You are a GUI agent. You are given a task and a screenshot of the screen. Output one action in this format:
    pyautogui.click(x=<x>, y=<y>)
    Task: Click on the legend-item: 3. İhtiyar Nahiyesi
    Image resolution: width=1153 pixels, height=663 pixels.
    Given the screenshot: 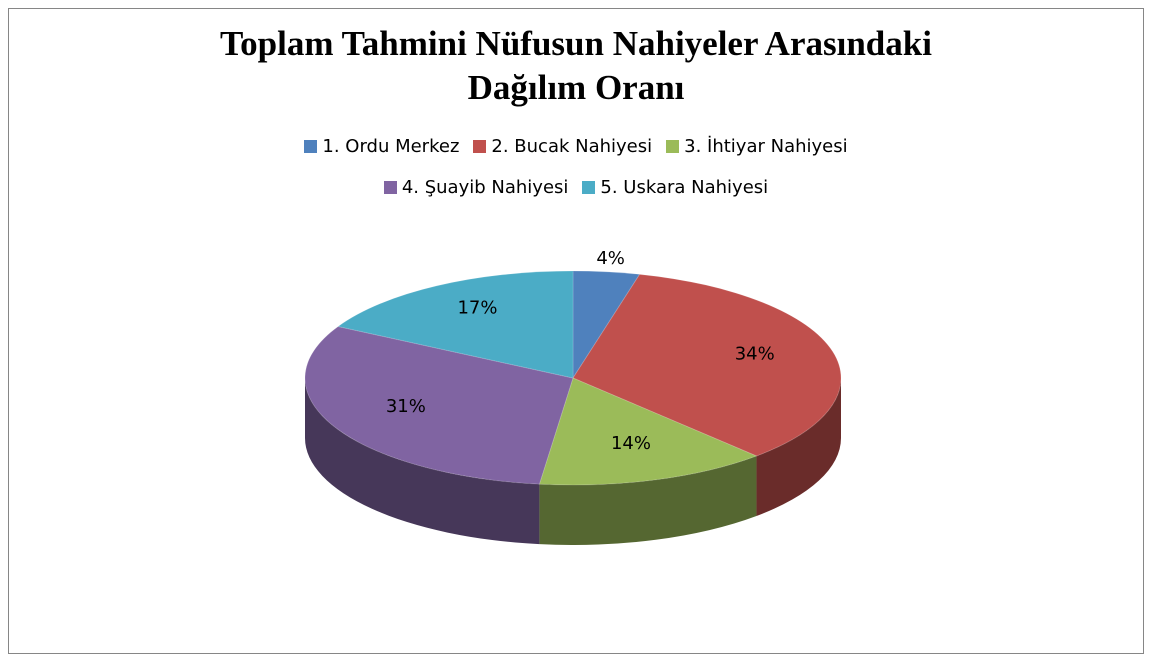 What is the action you would take?
    pyautogui.click(x=757, y=146)
    